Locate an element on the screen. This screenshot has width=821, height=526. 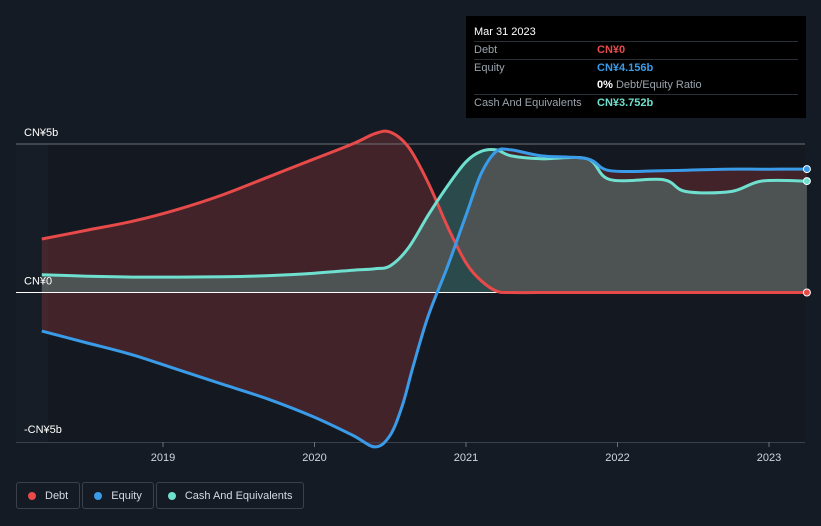
legend-item-equity: Equity is located at coordinates (118, 495).